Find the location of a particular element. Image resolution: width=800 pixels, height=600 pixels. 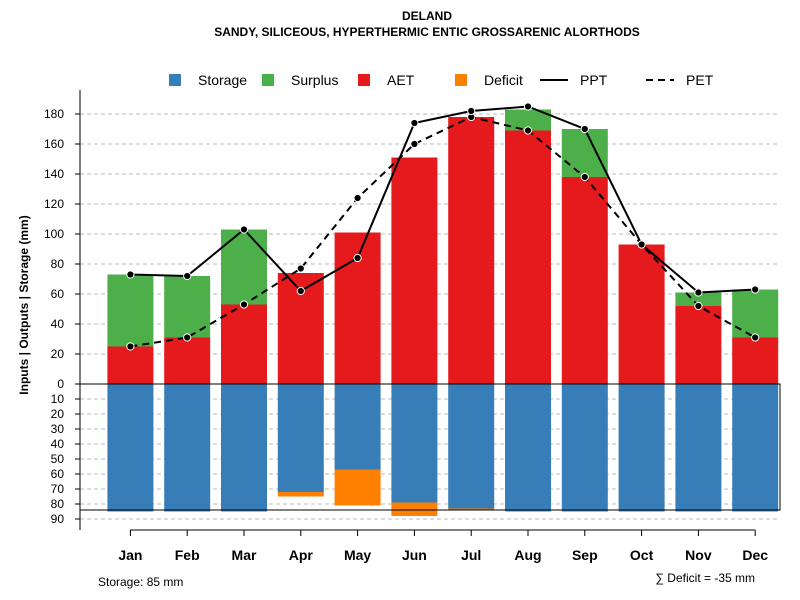

x-tick-label: Feb is located at coordinates (187, 555).